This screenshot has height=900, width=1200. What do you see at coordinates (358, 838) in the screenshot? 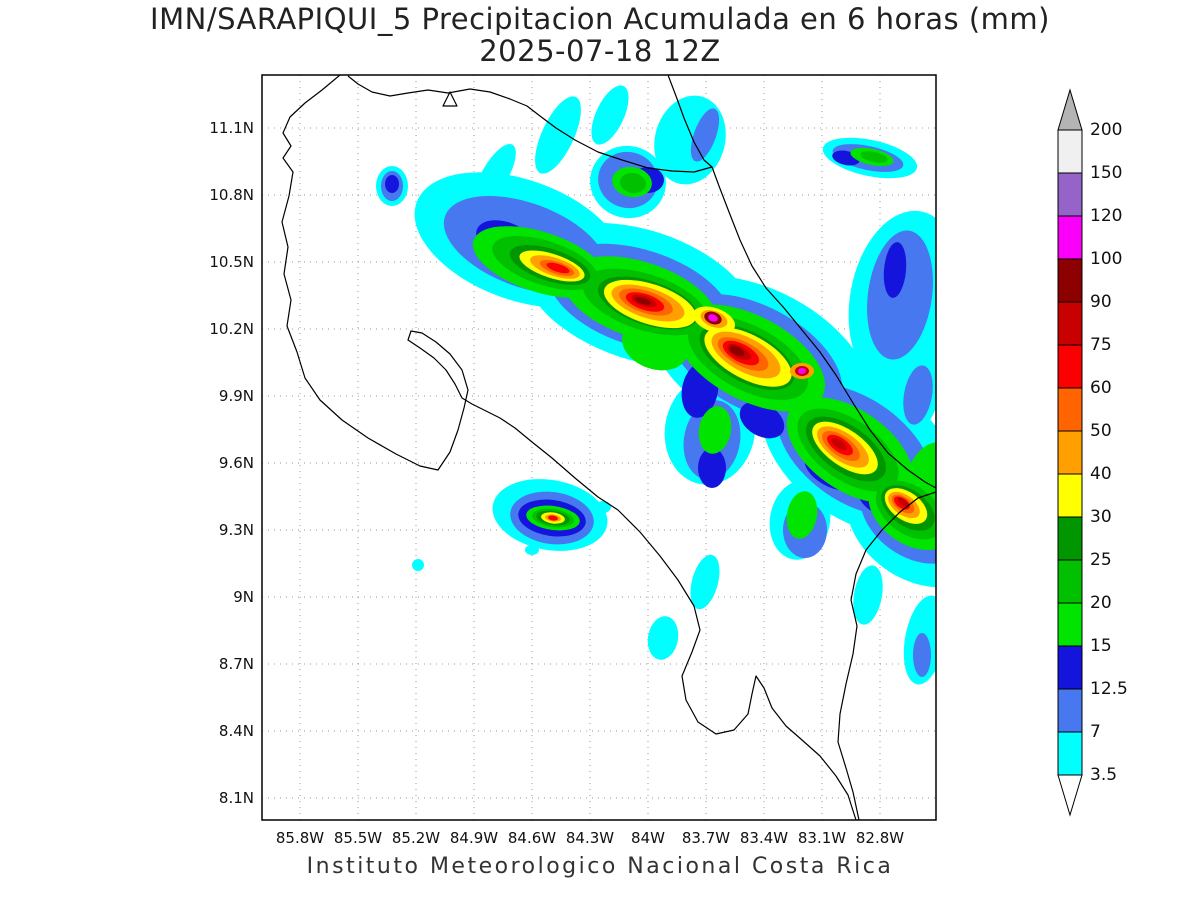
I see `lon-tick-label: 85.5W` at bounding box center [358, 838].